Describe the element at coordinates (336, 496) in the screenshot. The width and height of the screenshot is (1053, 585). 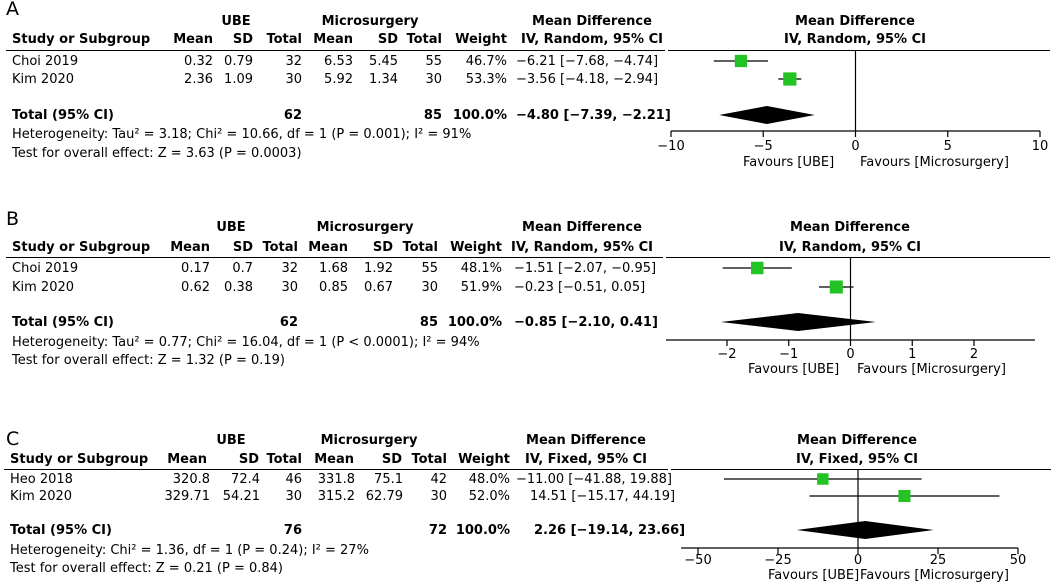
I see `mean2-value: 315.2` at that location.